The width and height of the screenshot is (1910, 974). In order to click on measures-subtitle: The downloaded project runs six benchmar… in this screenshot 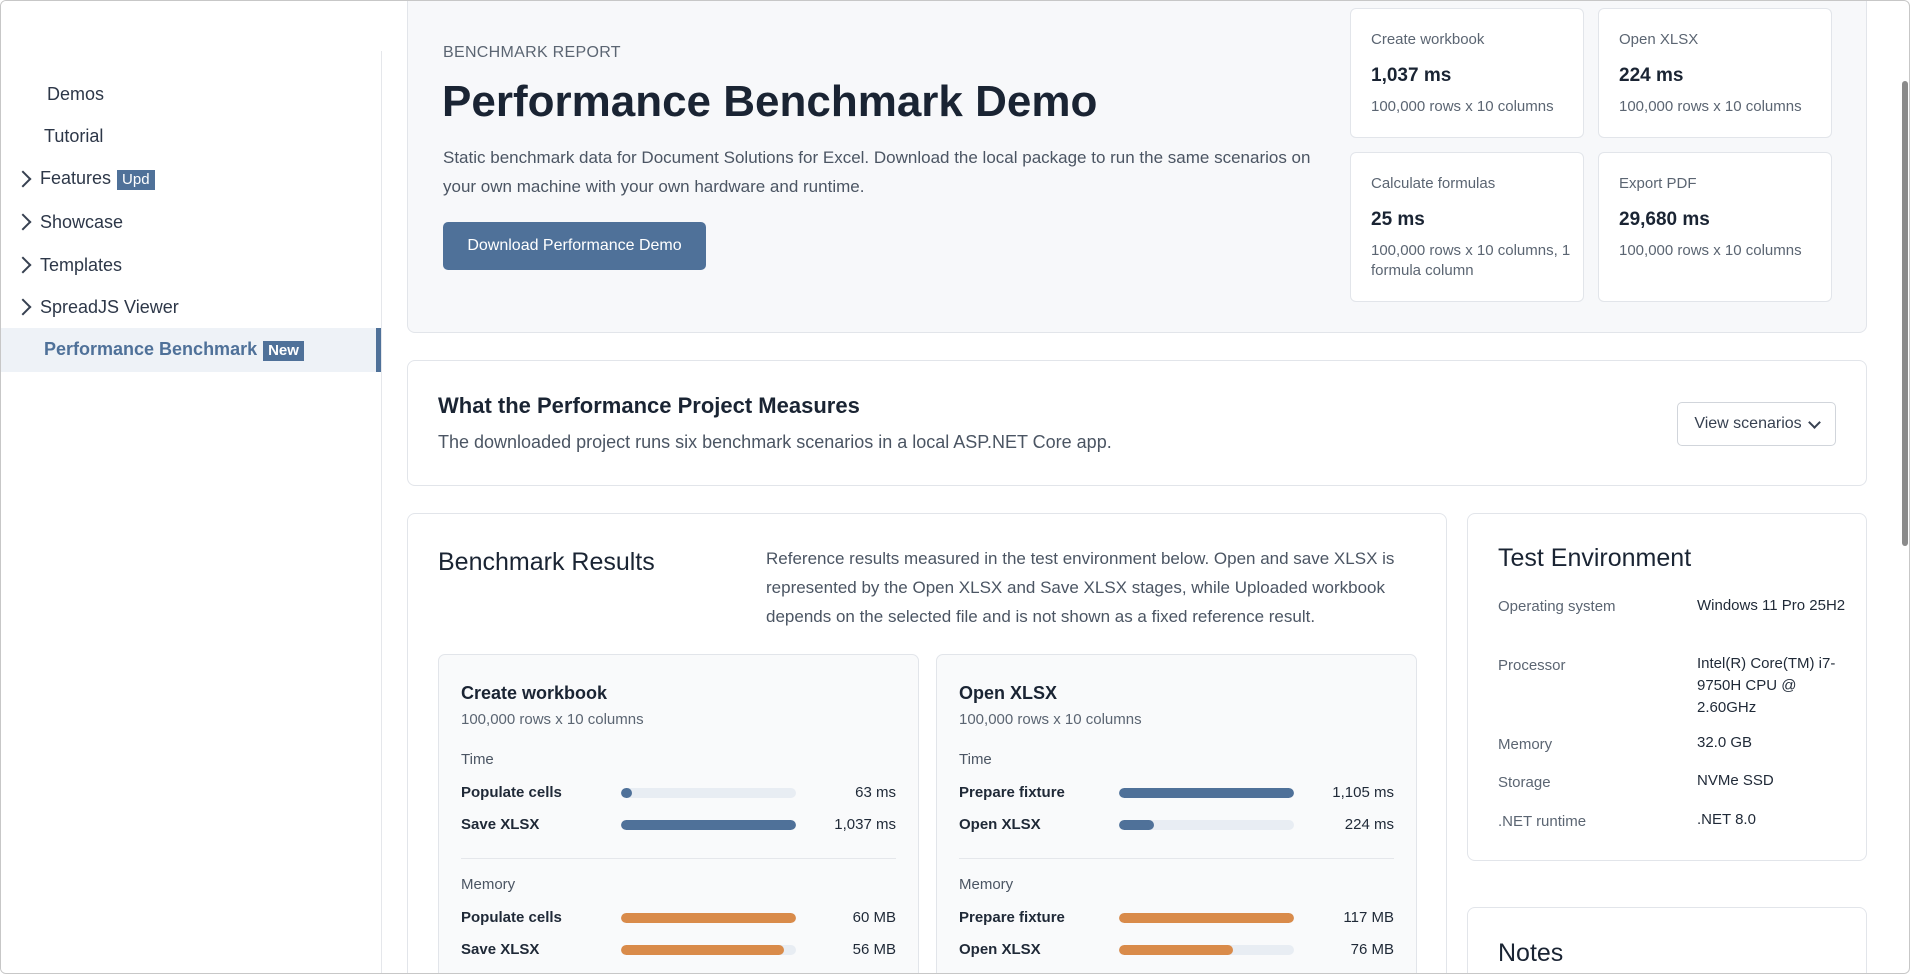, I will do `click(775, 442)`.